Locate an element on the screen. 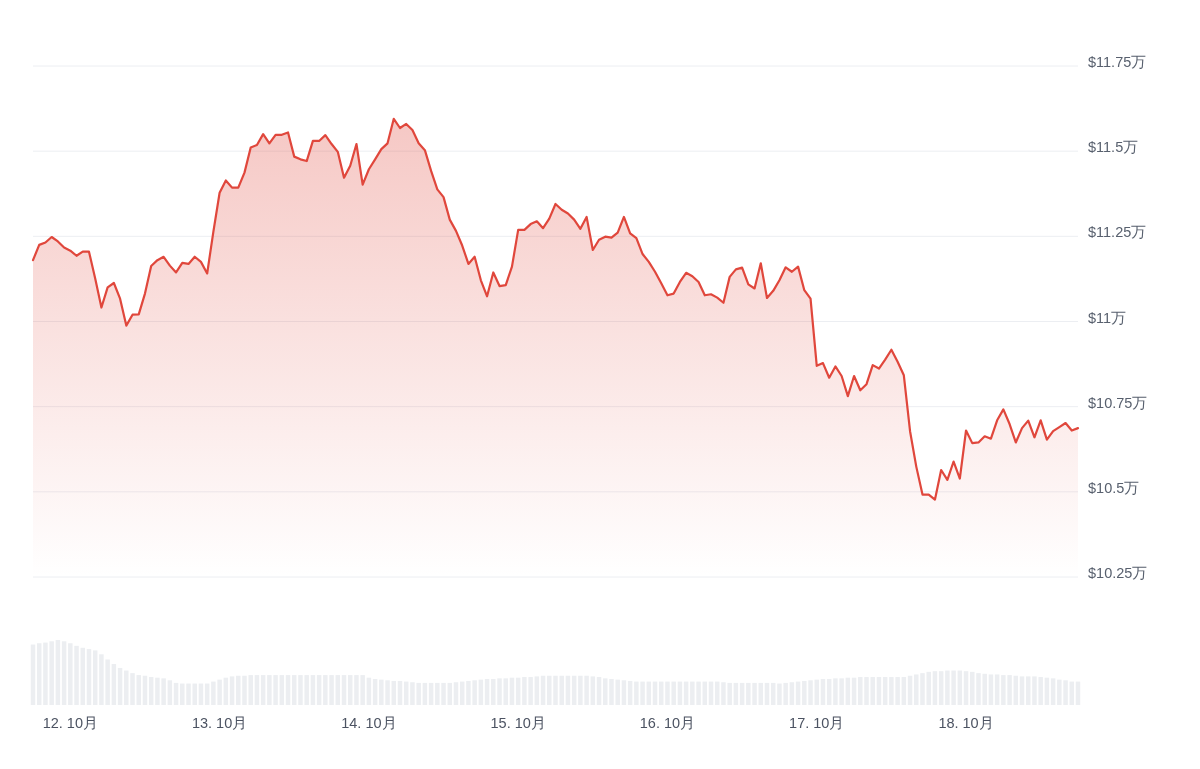  y-tick-label: $11.5万 is located at coordinates (1113, 147).